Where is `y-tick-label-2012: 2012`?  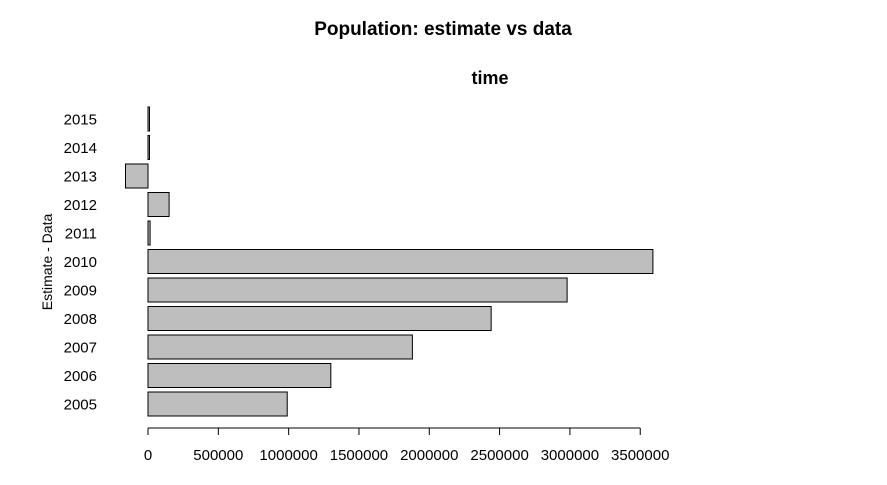 y-tick-label-2012: 2012 is located at coordinates (80, 205).